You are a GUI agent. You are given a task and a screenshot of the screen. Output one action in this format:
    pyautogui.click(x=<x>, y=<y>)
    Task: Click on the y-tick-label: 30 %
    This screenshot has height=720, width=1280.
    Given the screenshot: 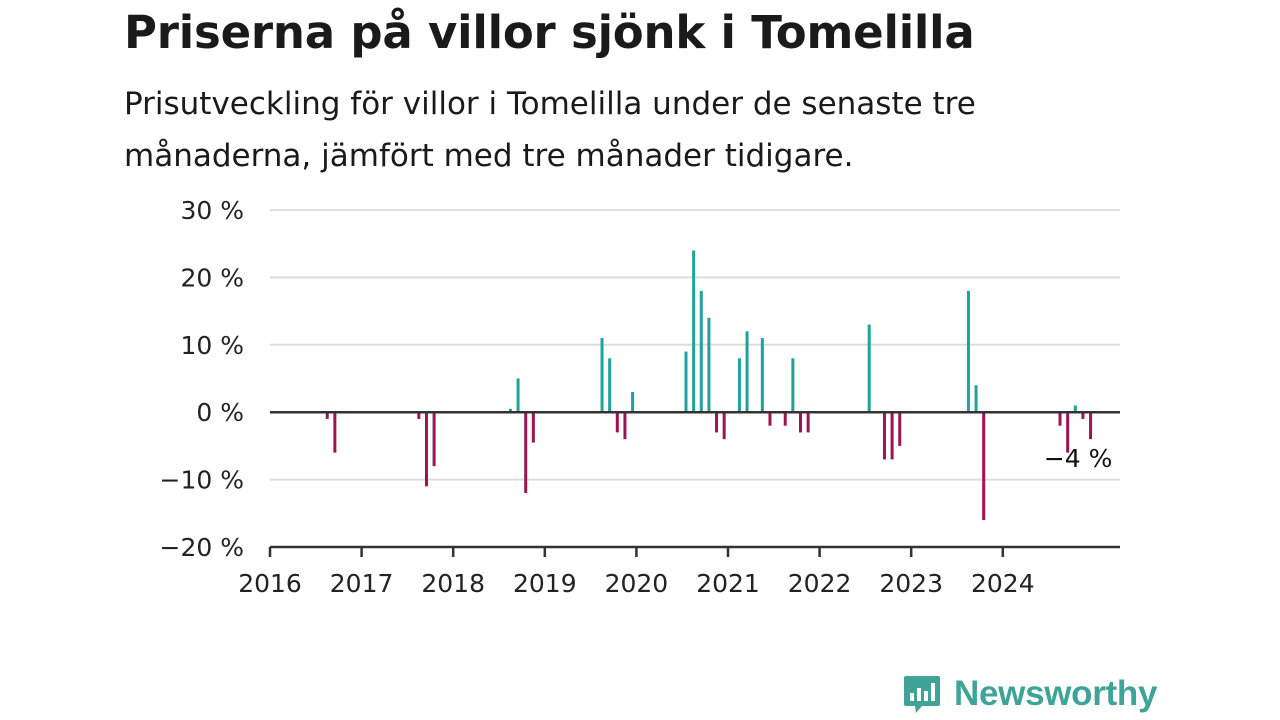 What is the action you would take?
    pyautogui.click(x=212, y=210)
    